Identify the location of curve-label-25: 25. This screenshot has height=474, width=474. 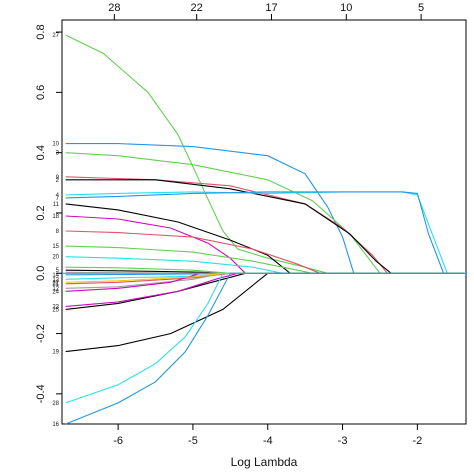
(55, 310).